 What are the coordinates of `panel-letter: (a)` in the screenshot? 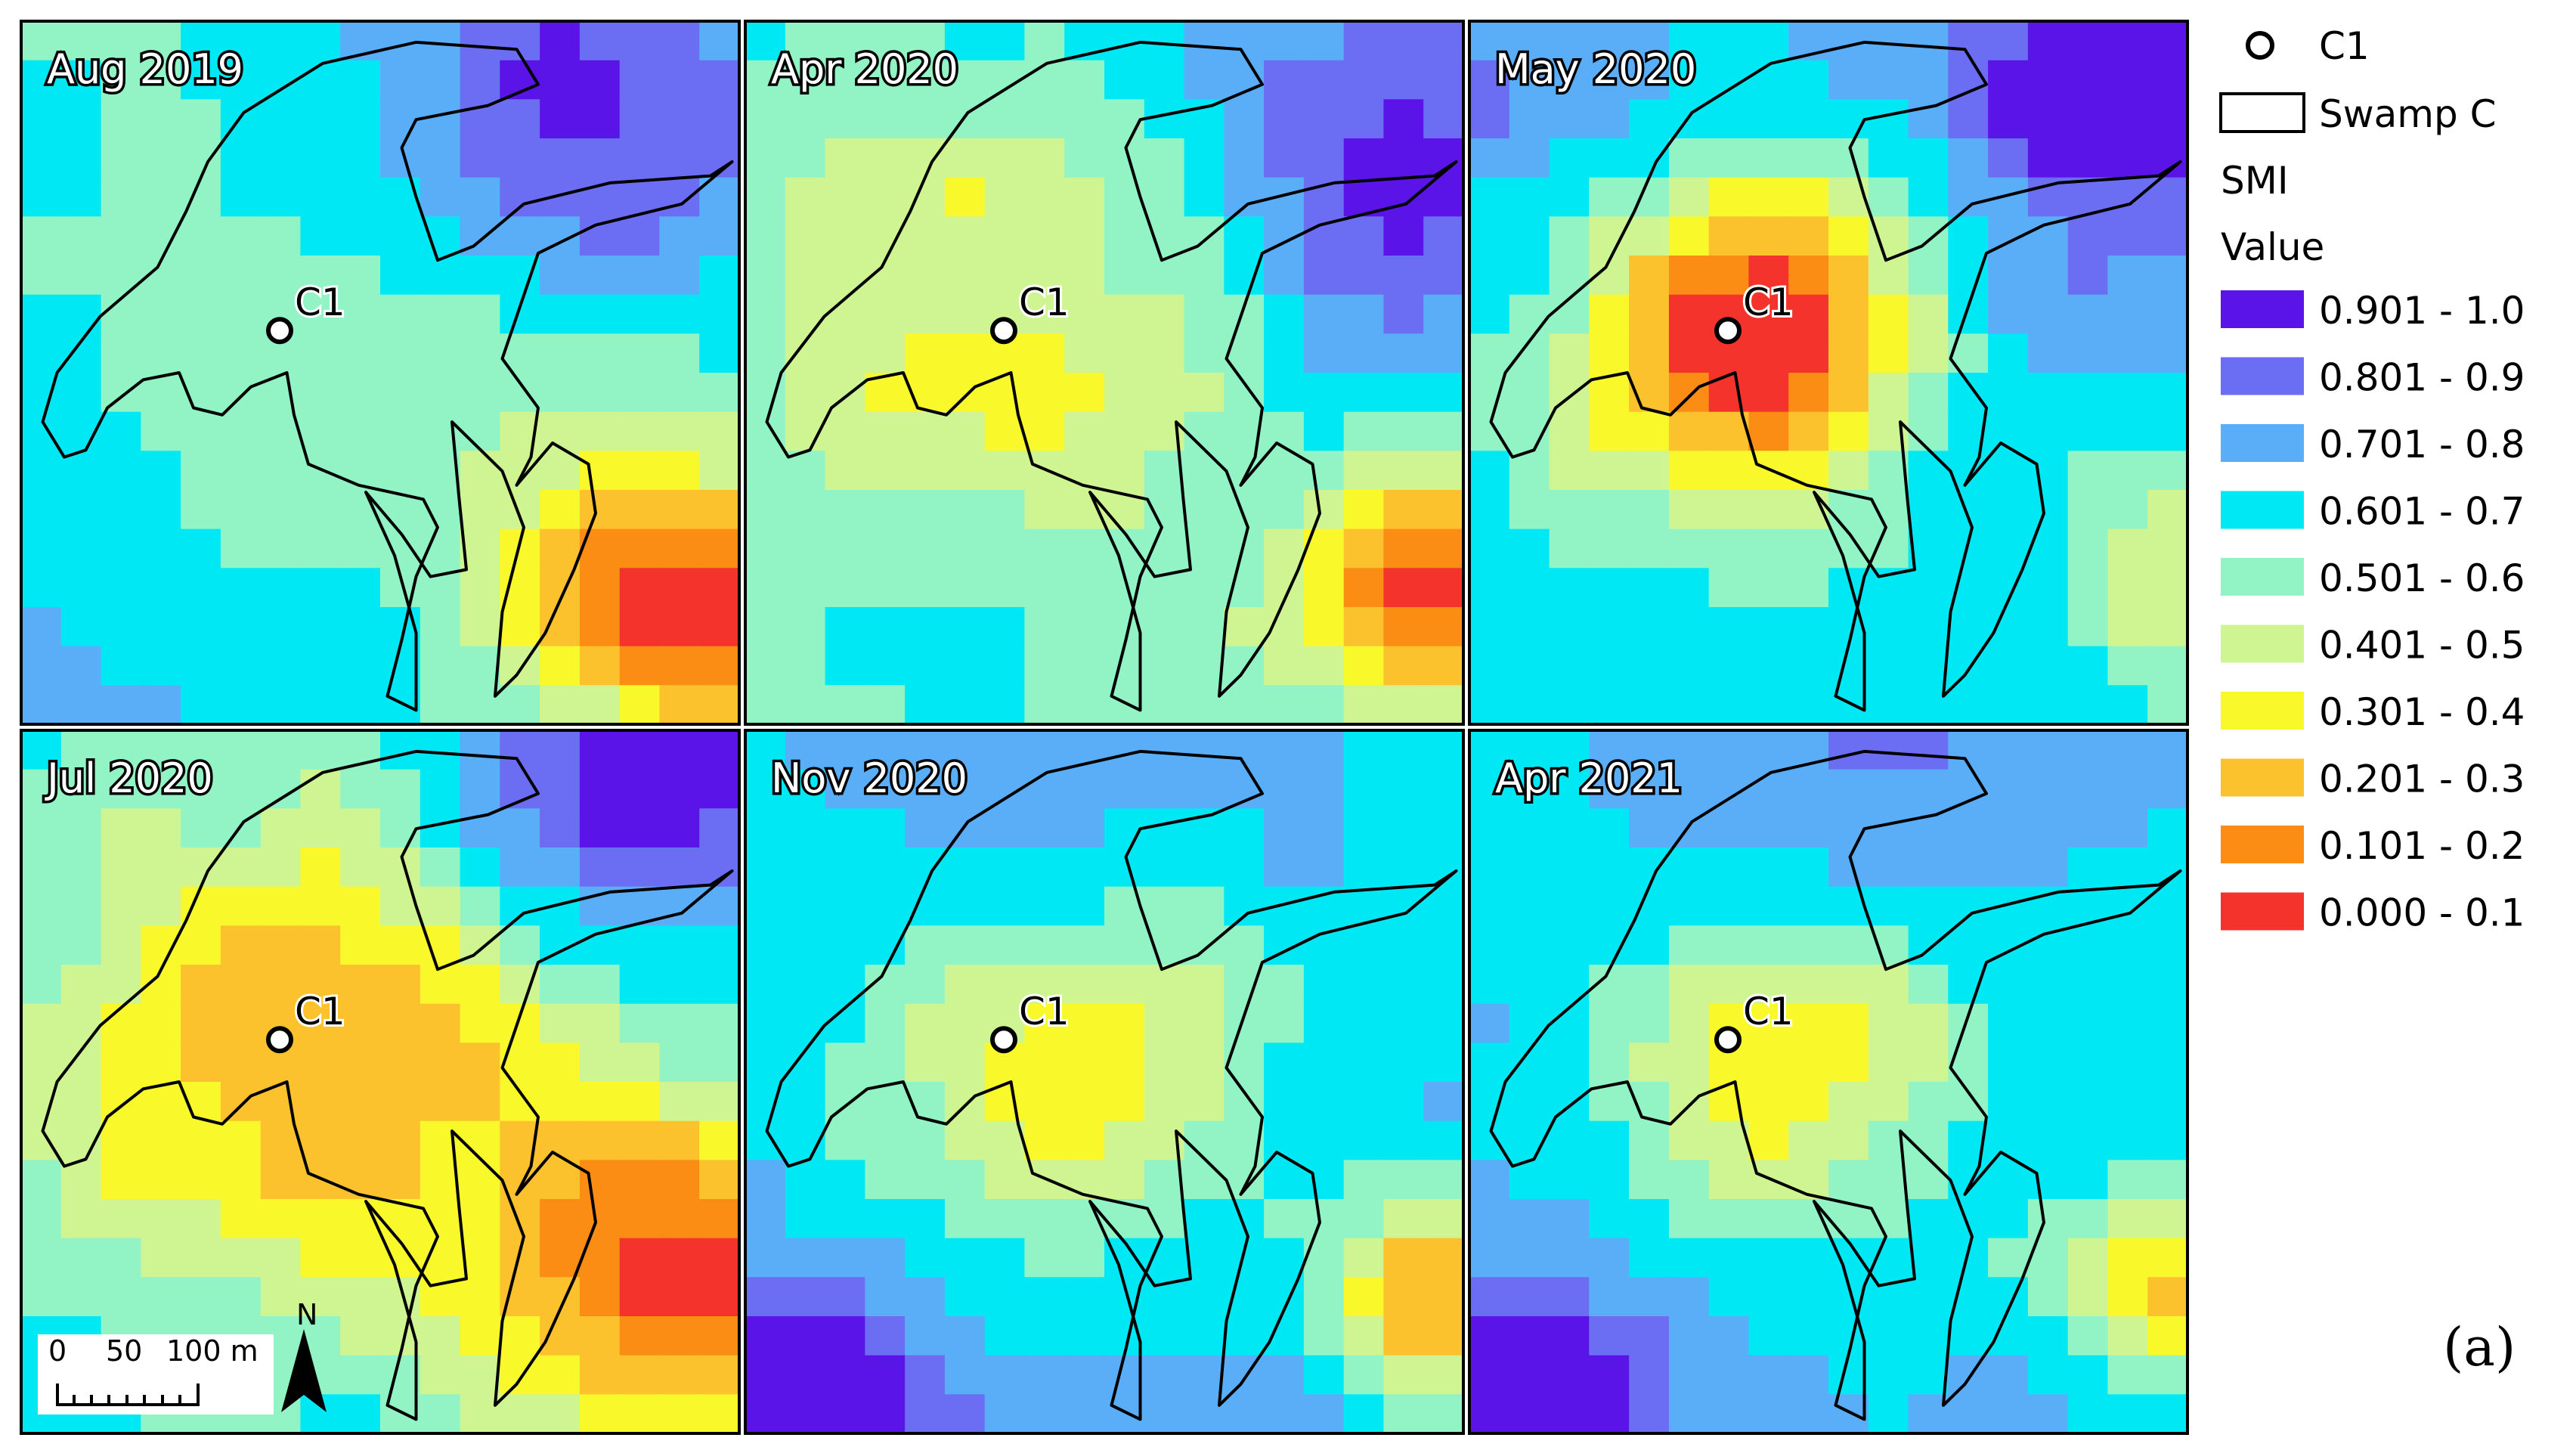 It's located at (2479, 1347).